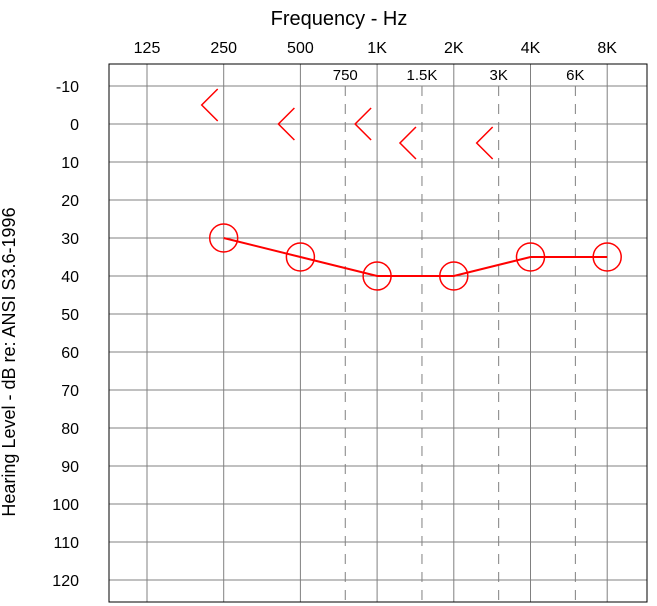  I want to click on series-line, so click(415, 257).